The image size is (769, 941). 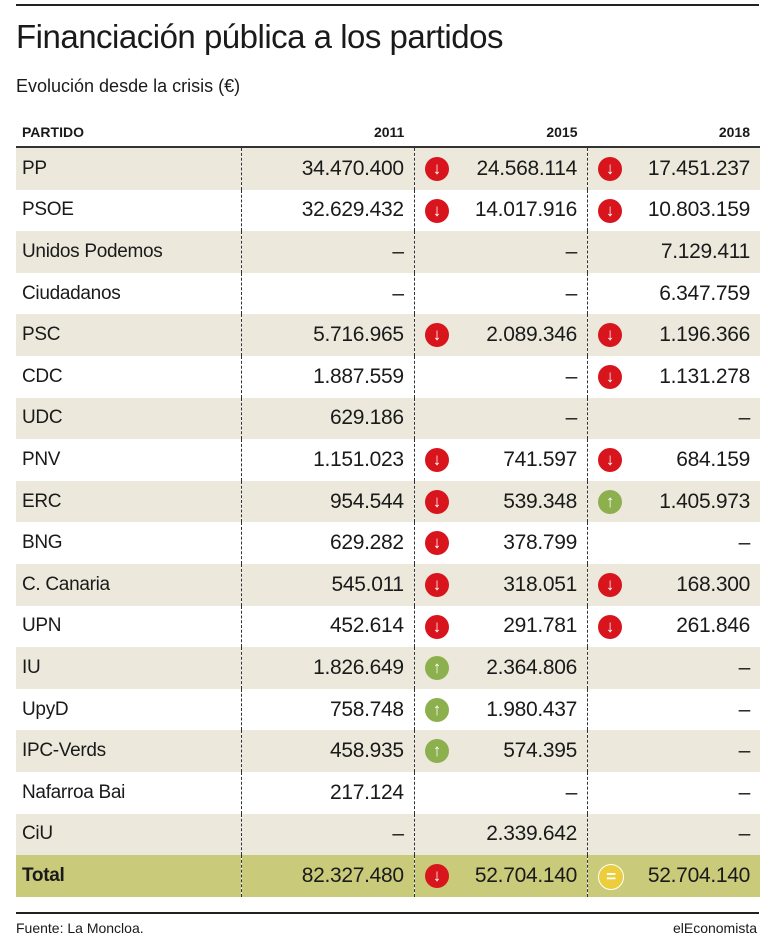 I want to click on value-cell: ↑ 2.364.806, so click(x=500, y=668).